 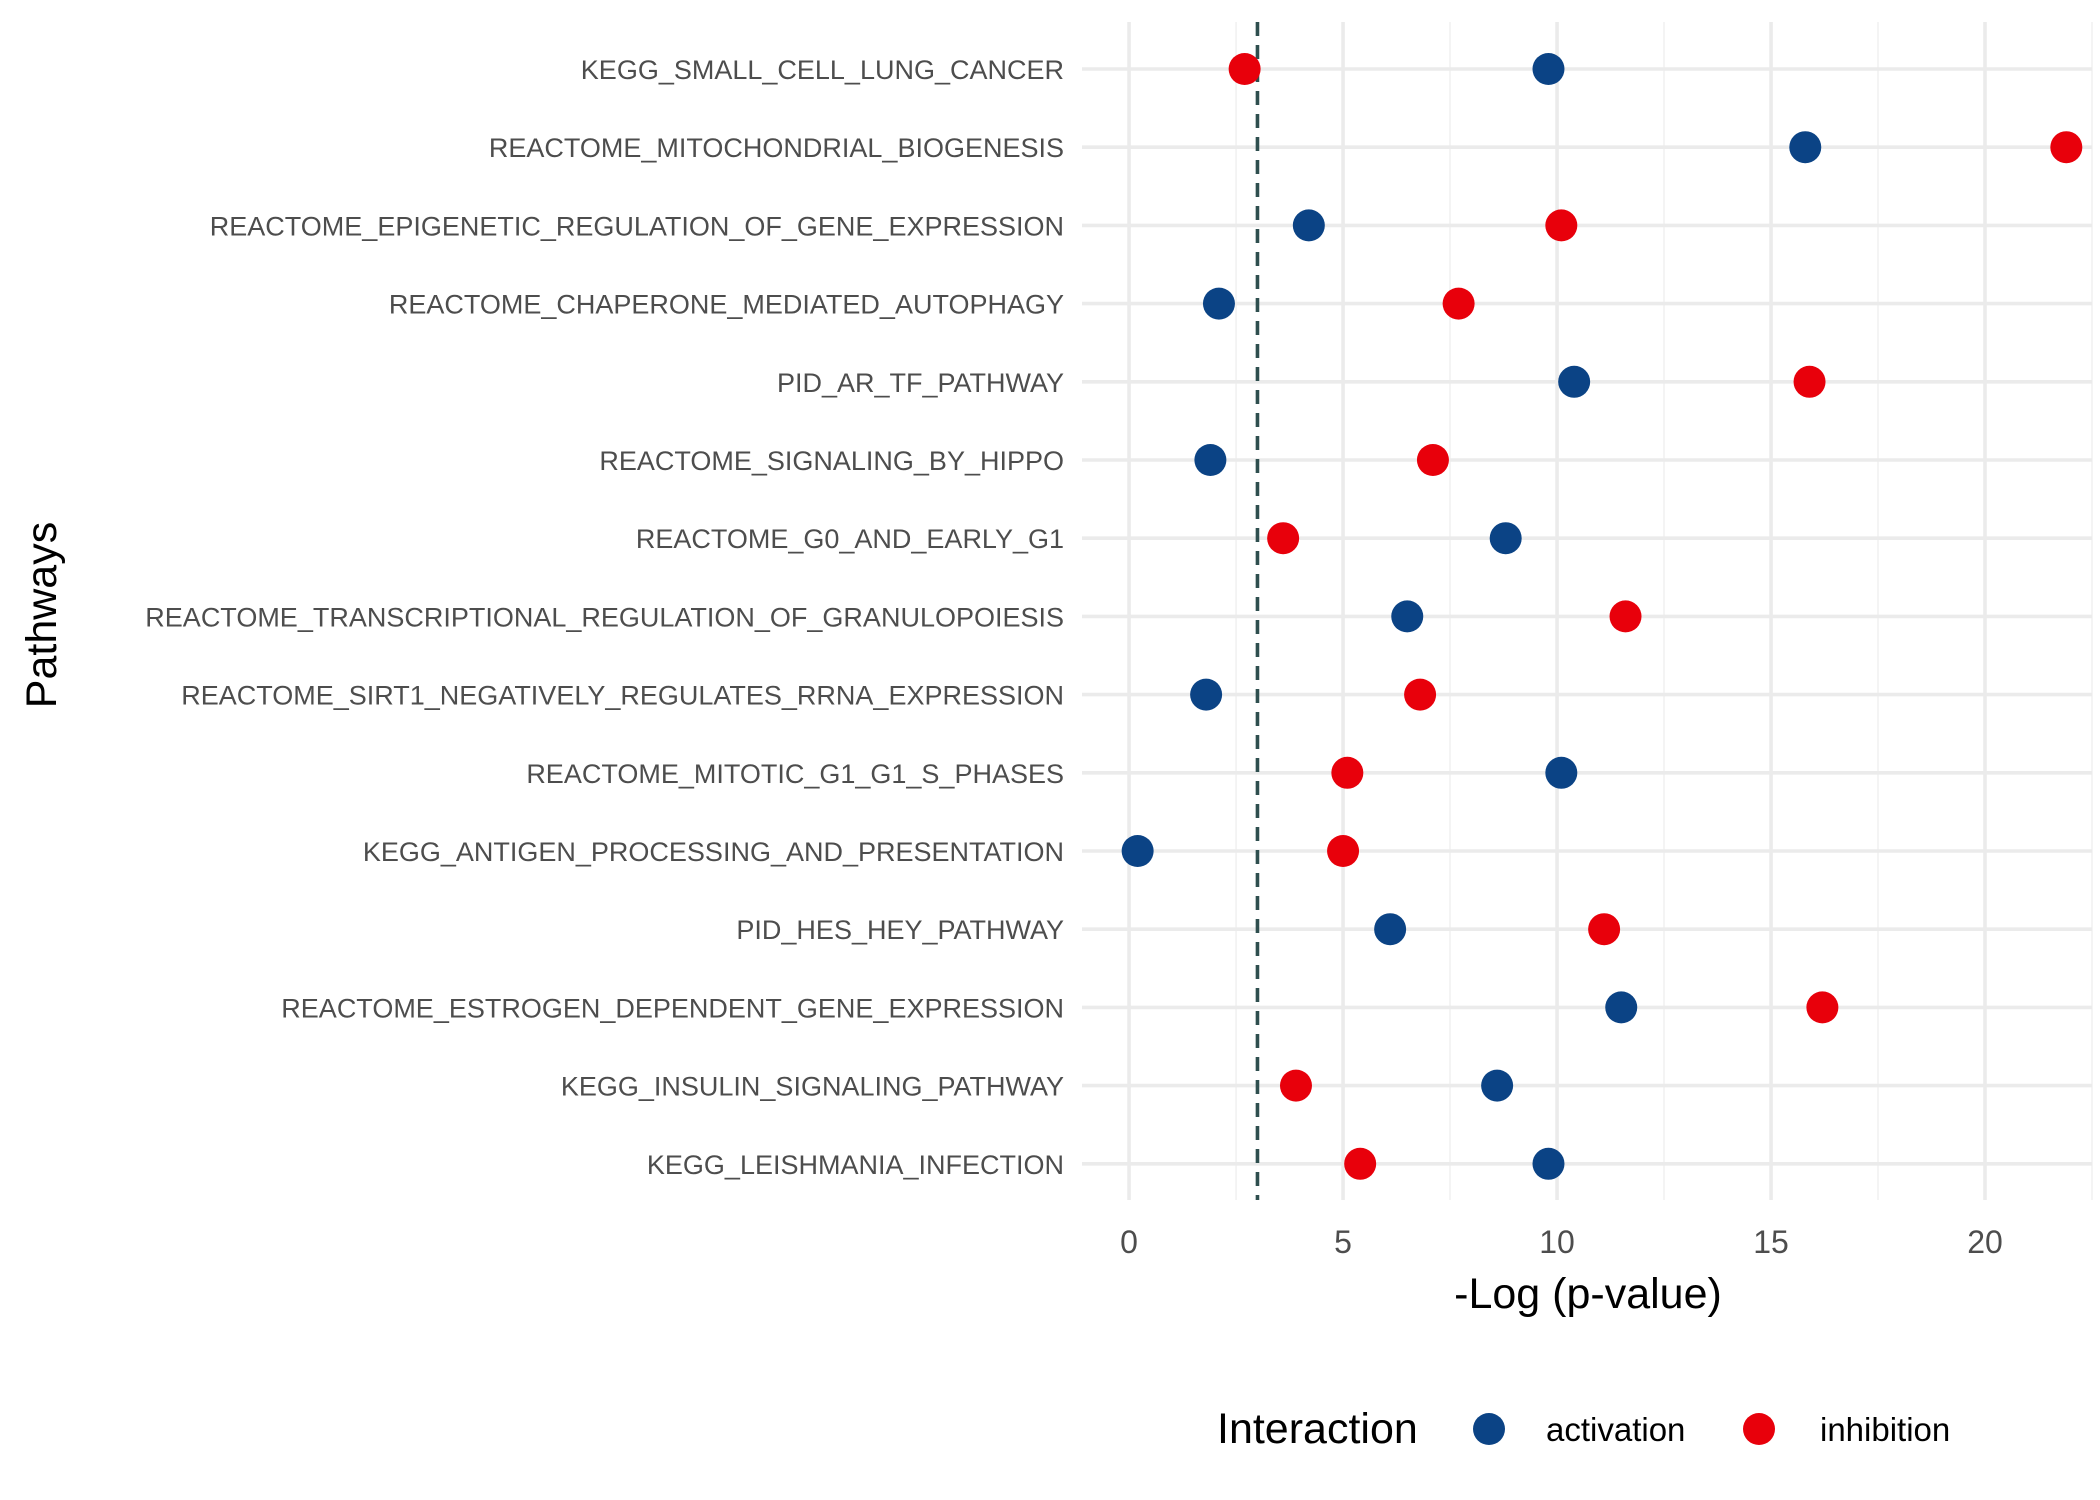 What do you see at coordinates (1458, 303) in the screenshot?
I see `point-inhibition-reactome-chaperone-mediated-autophagy` at bounding box center [1458, 303].